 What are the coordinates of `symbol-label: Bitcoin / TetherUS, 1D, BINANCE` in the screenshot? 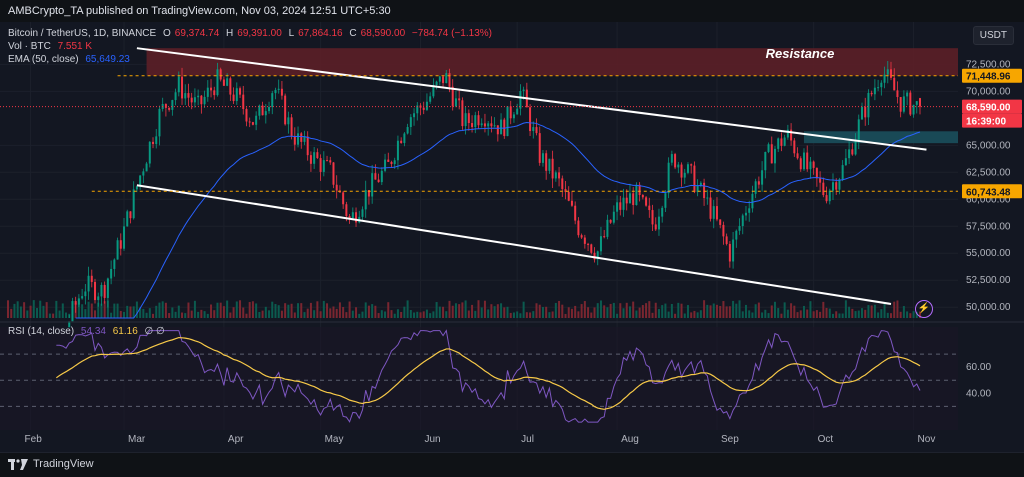 It's located at (82, 33).